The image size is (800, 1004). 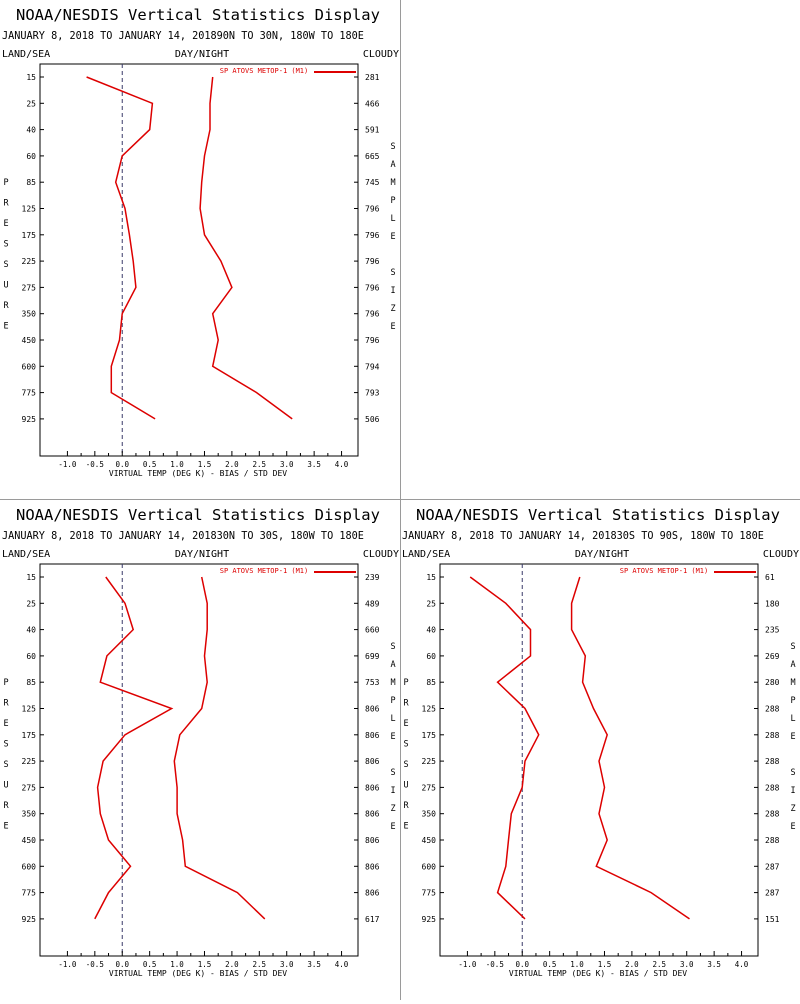 I want to click on sample-size-label: 281, so click(x=372, y=77).